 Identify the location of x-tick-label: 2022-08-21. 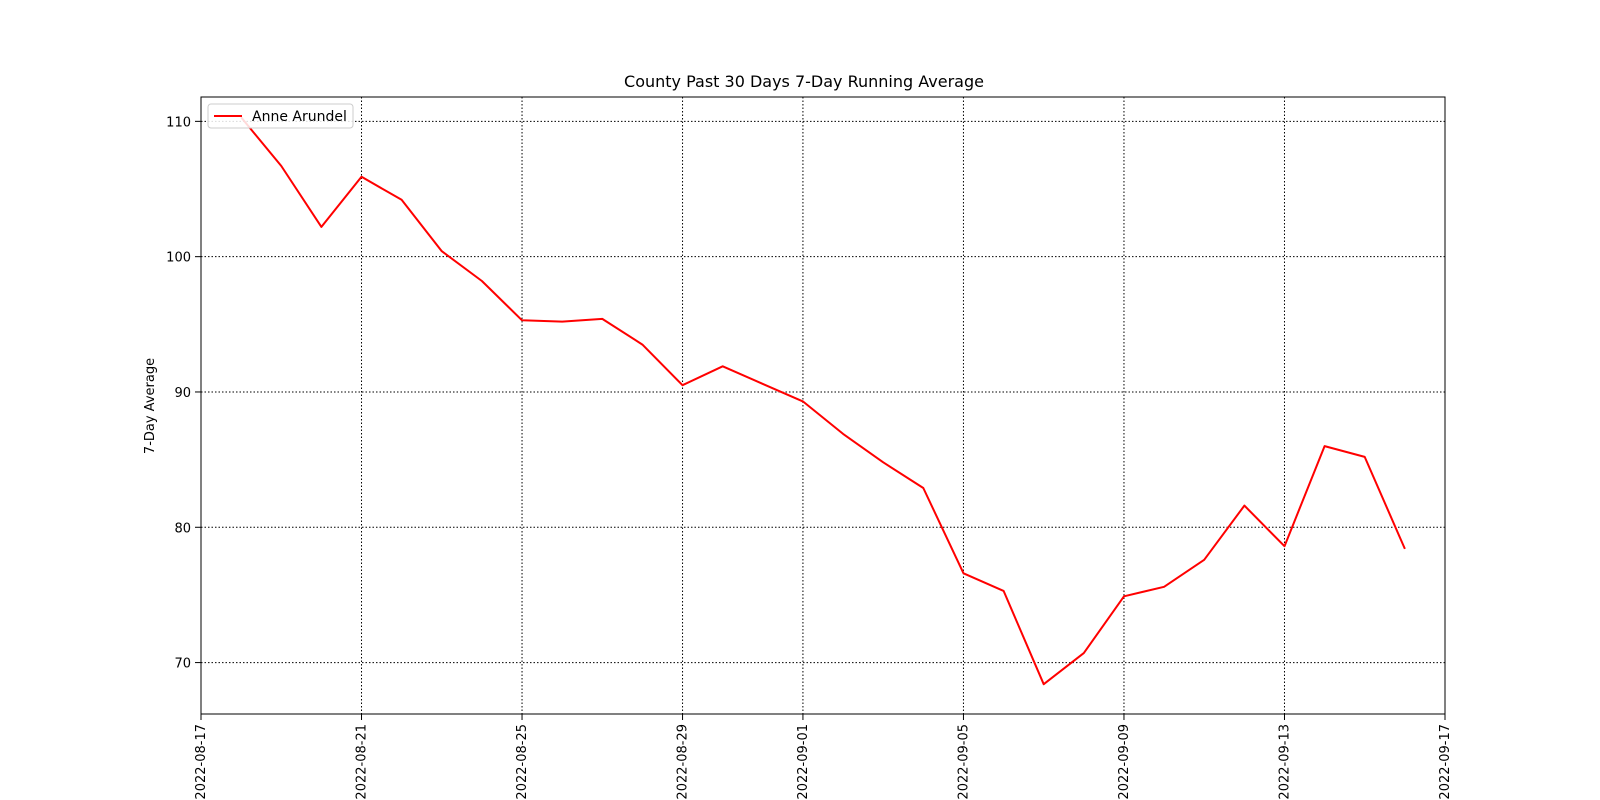
(362, 762).